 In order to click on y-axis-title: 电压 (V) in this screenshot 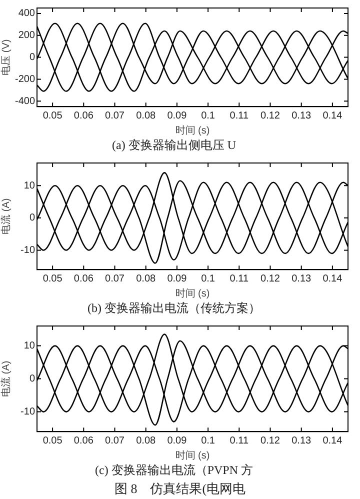, I will do `click(6, 57)`.